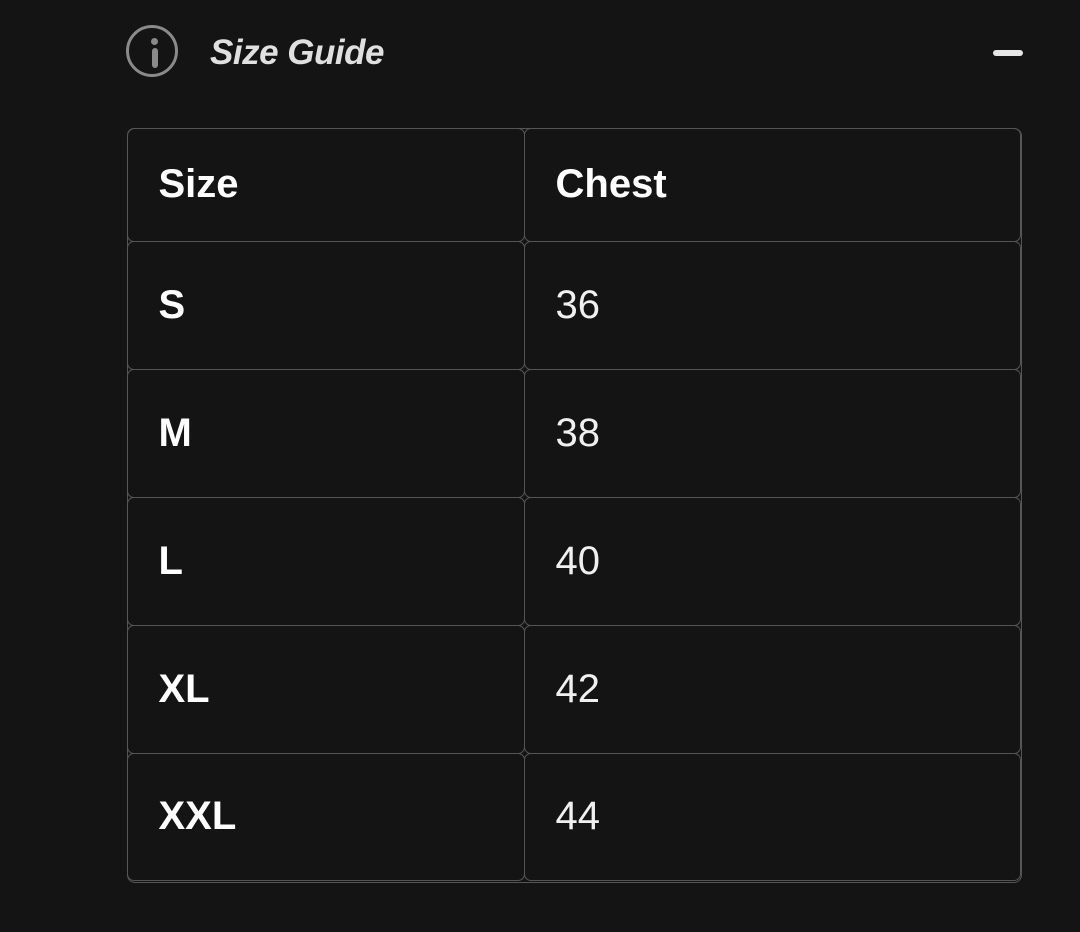 This screenshot has height=932, width=1080. Describe the element at coordinates (325, 184) in the screenshot. I see `column-header: Size` at that location.